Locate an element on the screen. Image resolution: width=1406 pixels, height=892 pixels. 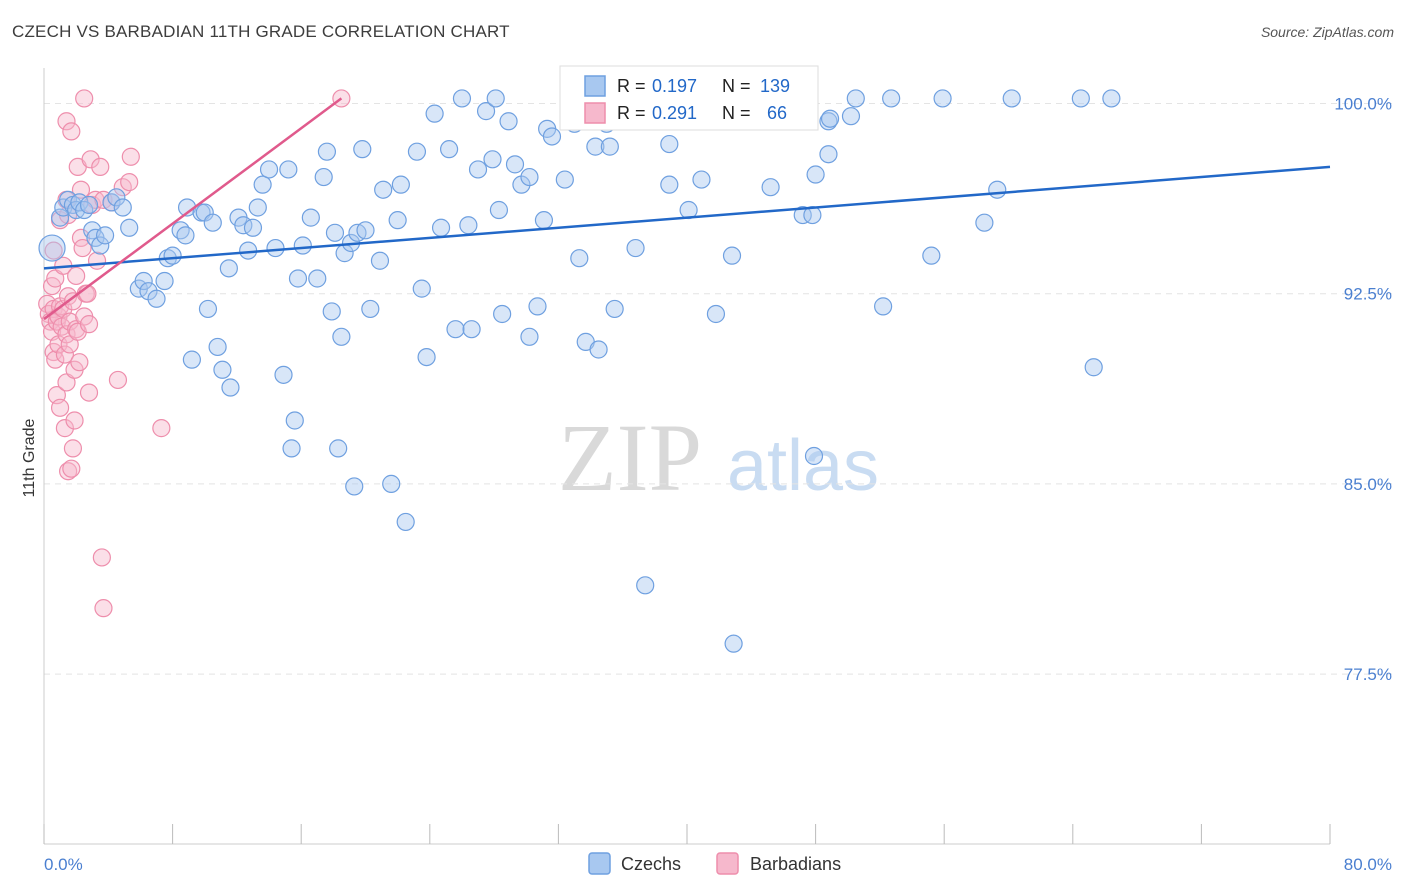
source-credit: Source: ZipAtlas.com is located at coordinates (1327, 32).